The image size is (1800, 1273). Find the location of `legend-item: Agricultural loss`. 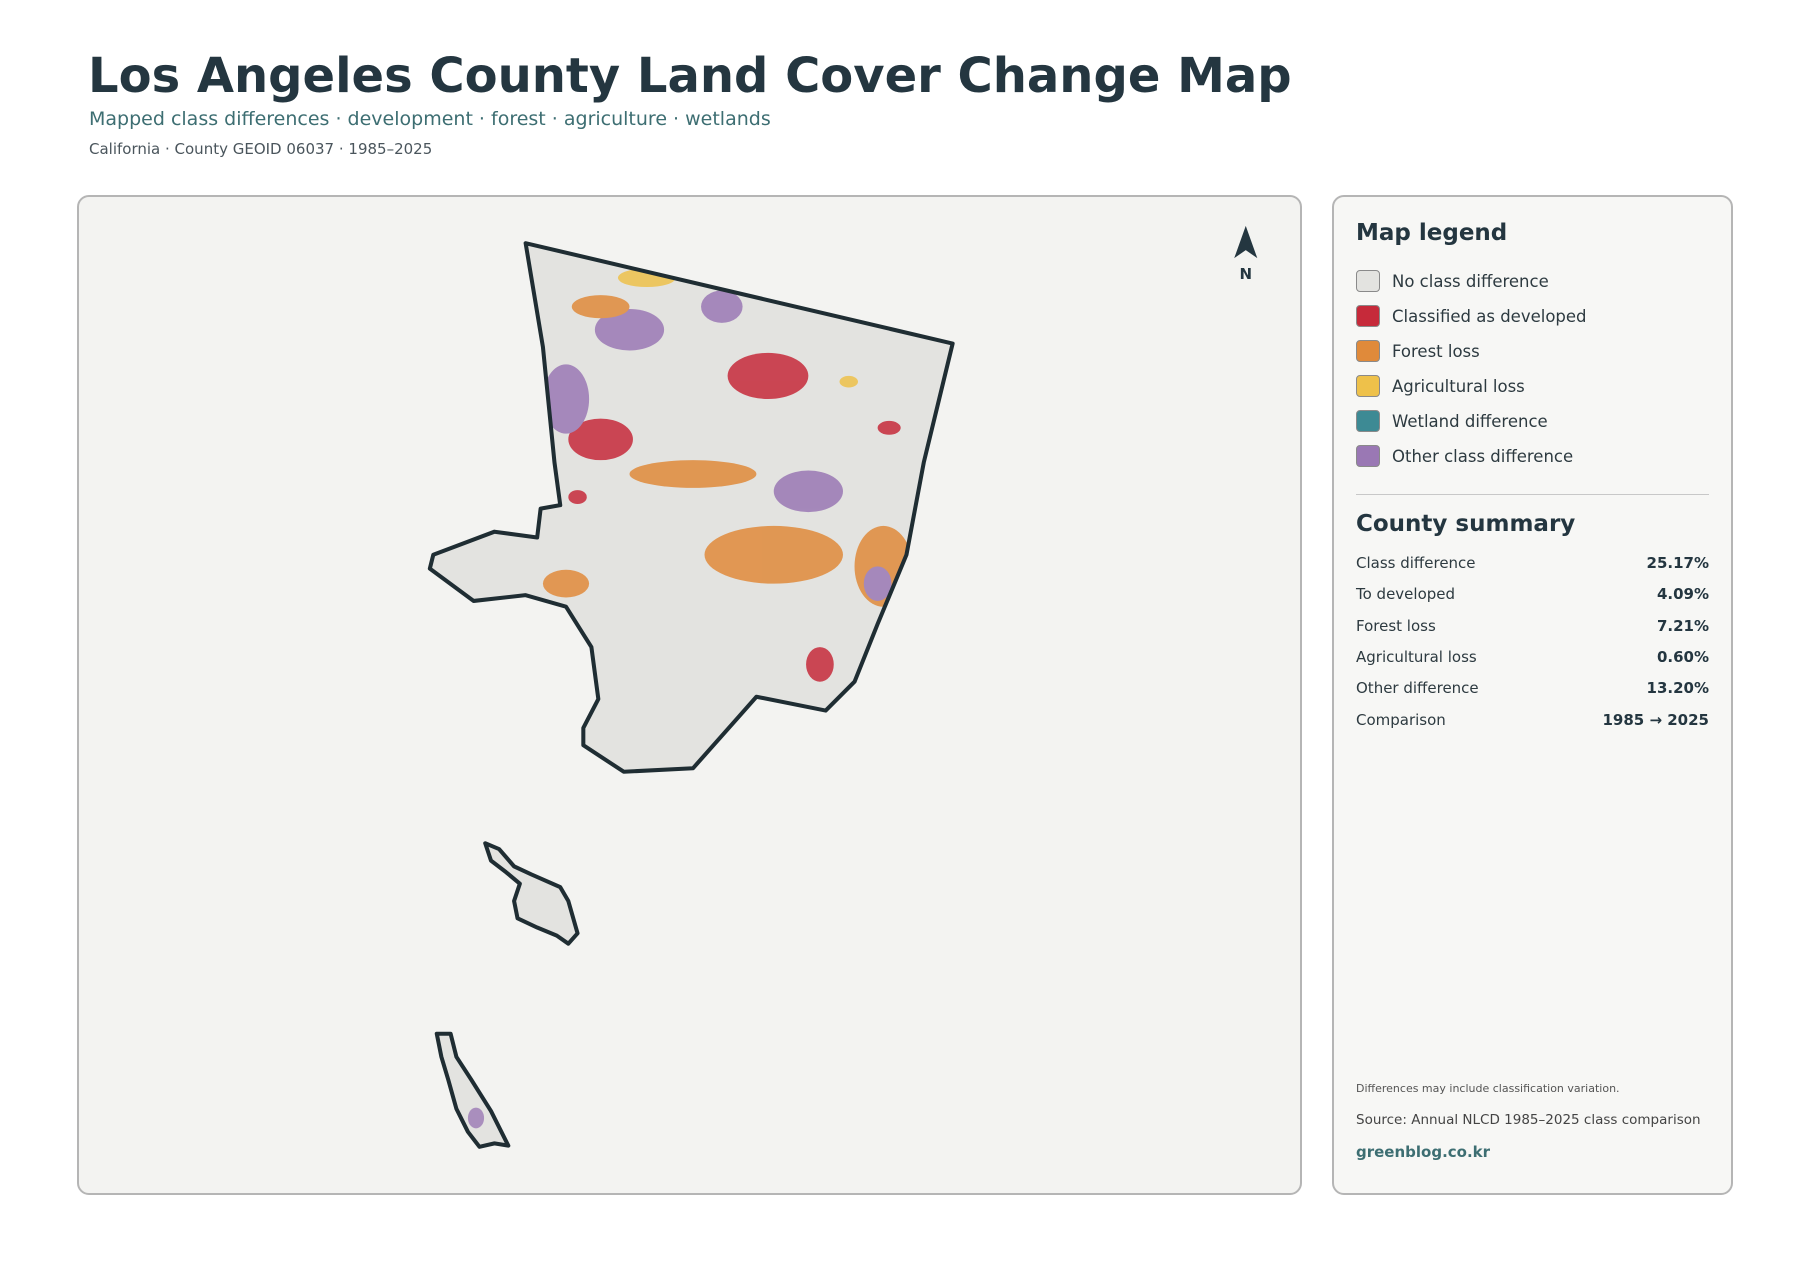

legend-item: Agricultural loss is located at coordinates (1440, 386).